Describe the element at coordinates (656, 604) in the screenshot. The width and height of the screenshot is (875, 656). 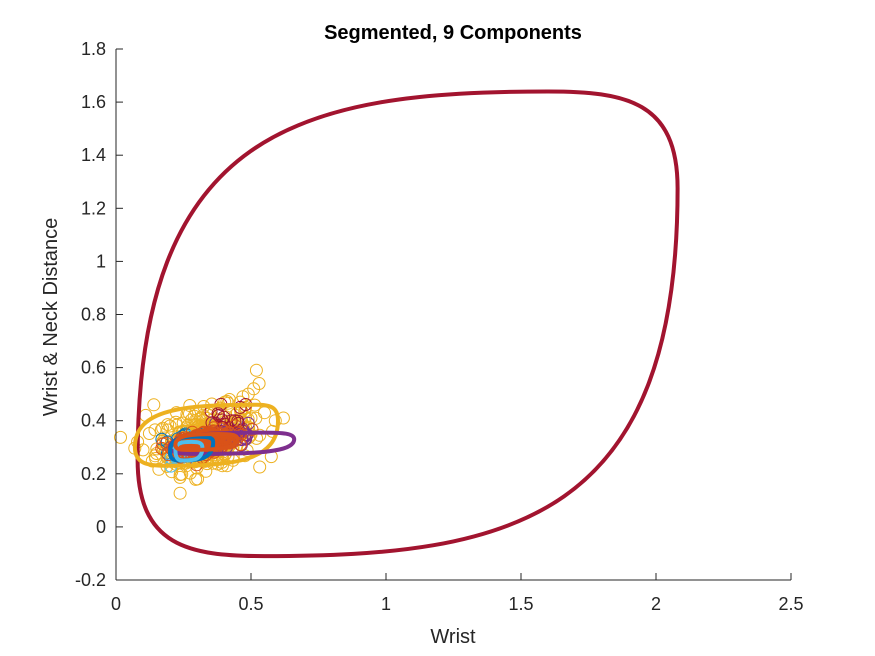
I see `x-tick-label: 2` at that location.